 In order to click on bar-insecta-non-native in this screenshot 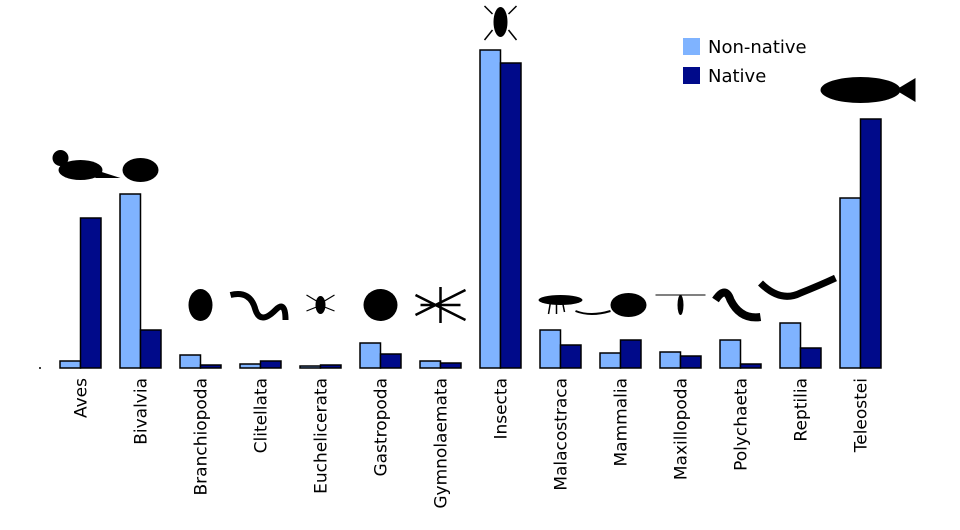, I will do `click(490, 209)`.